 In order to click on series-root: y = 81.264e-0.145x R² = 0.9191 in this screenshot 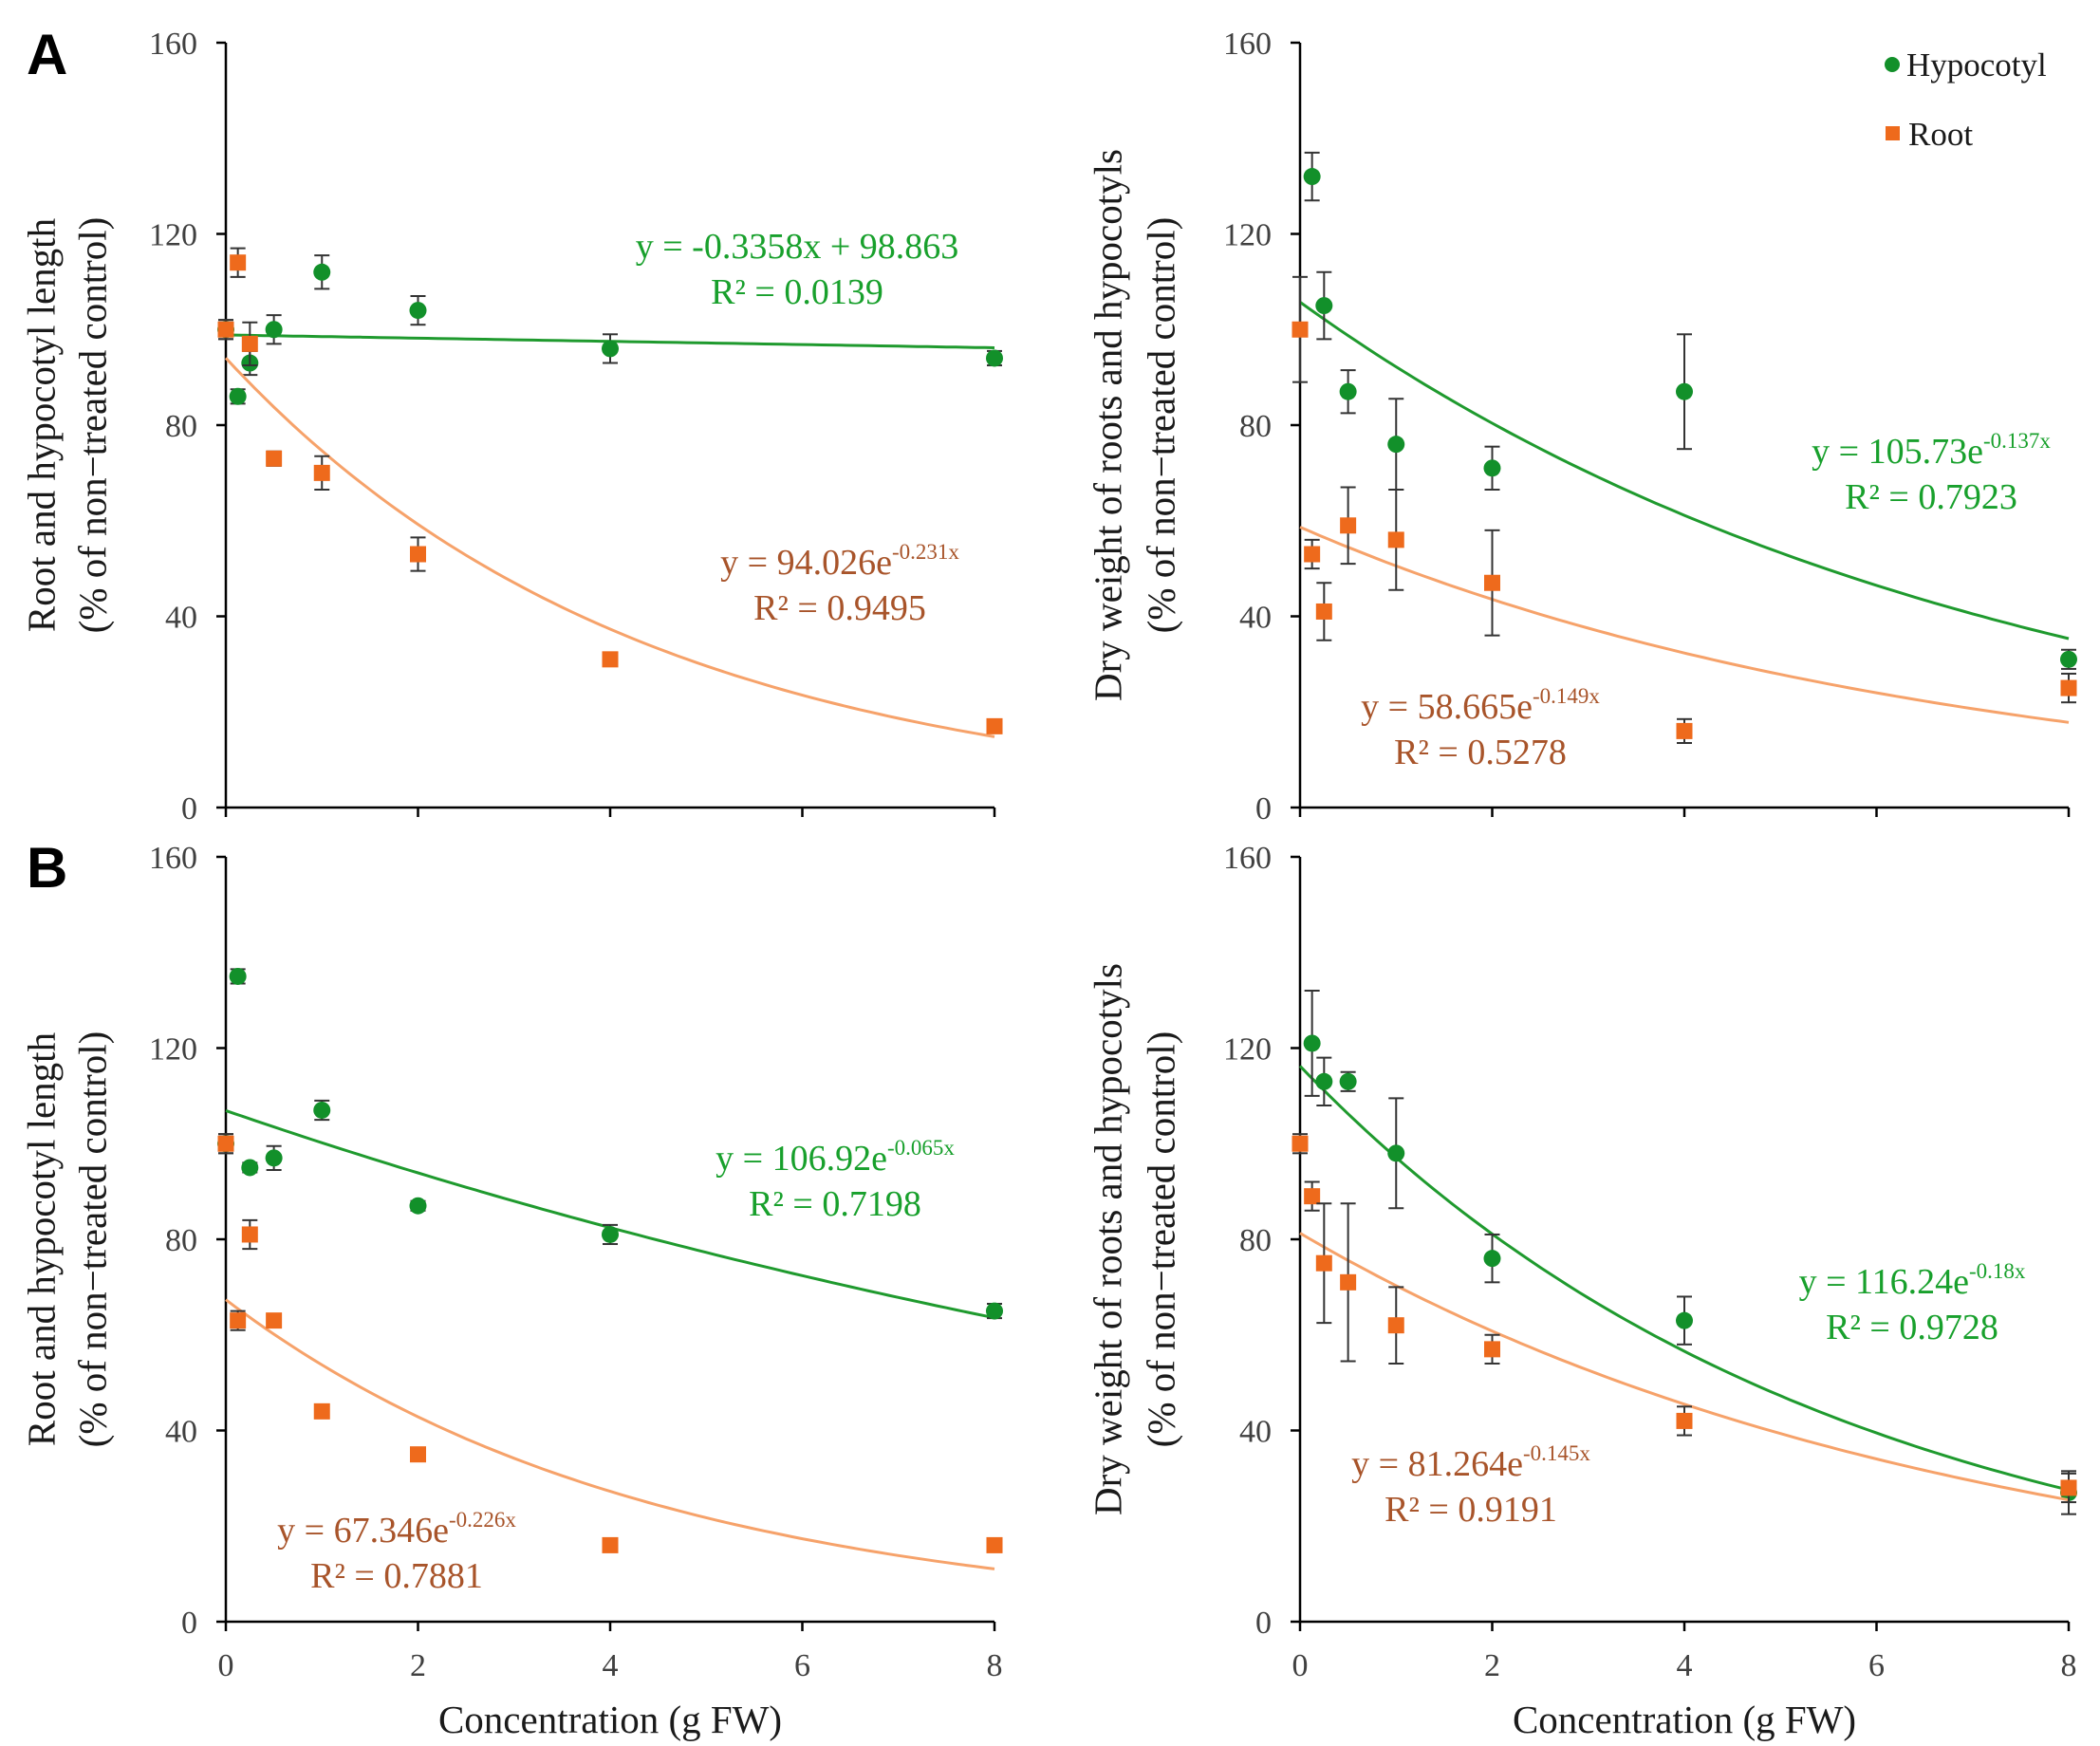, I will do `click(1684, 1331)`.